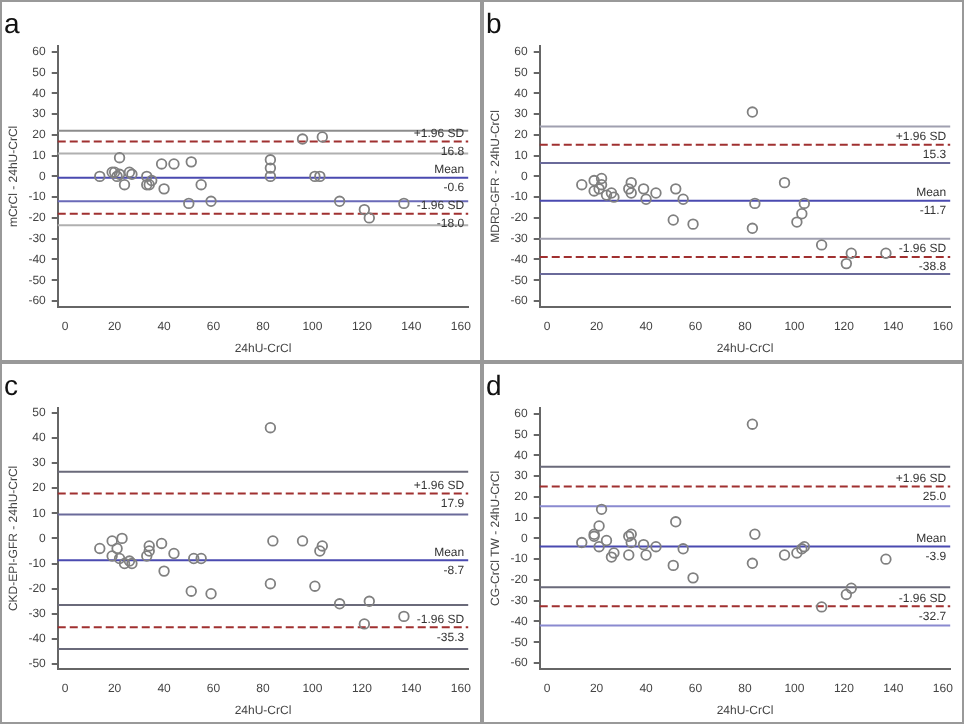 The image size is (964, 726). Describe the element at coordinates (494, 384) in the screenshot. I see `chart-title: d` at that location.